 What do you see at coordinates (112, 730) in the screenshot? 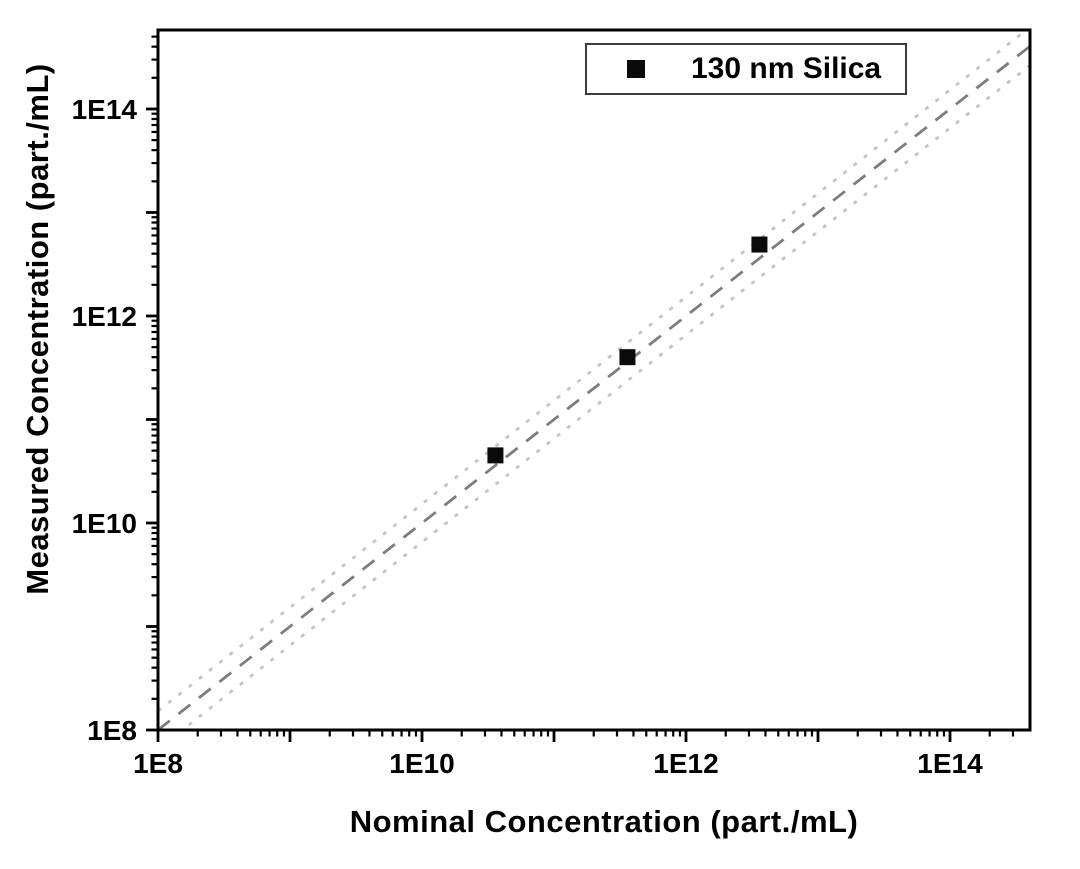
I see `y-tick-label: 1E8` at bounding box center [112, 730].